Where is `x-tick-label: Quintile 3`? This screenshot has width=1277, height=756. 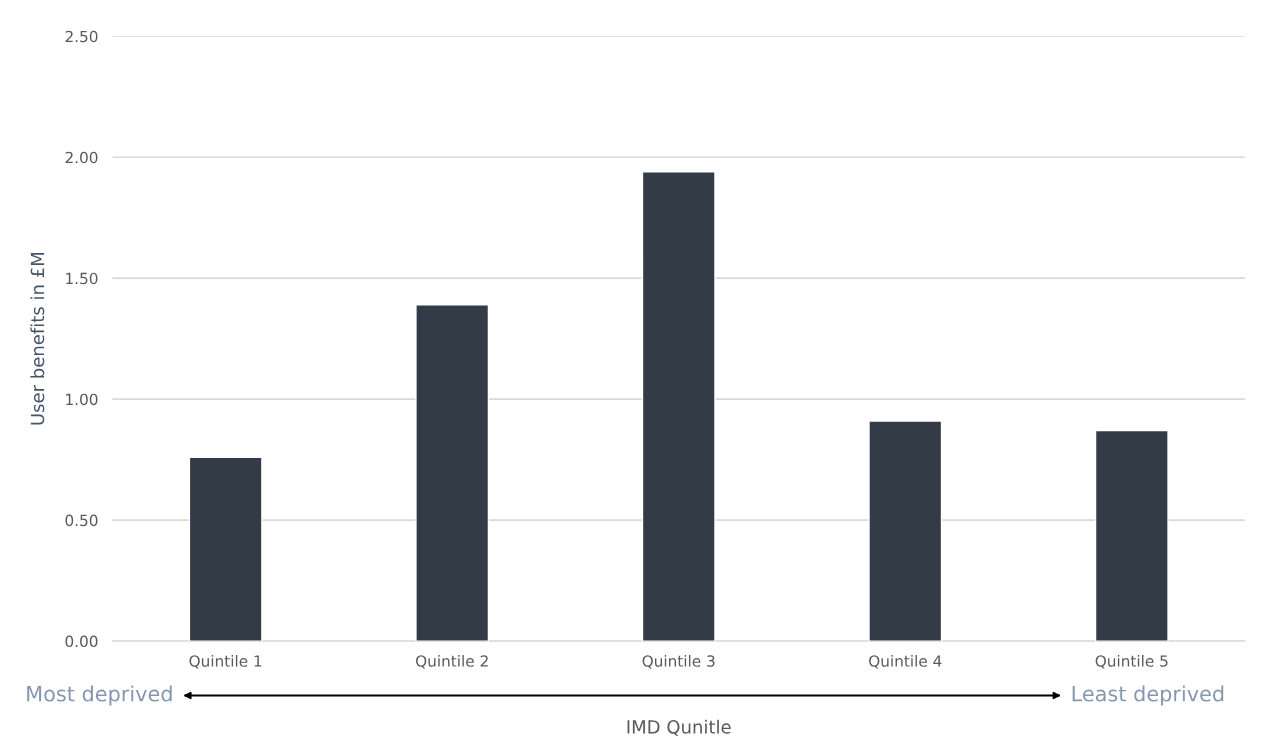
x-tick-label: Quintile 3 is located at coordinates (678, 661).